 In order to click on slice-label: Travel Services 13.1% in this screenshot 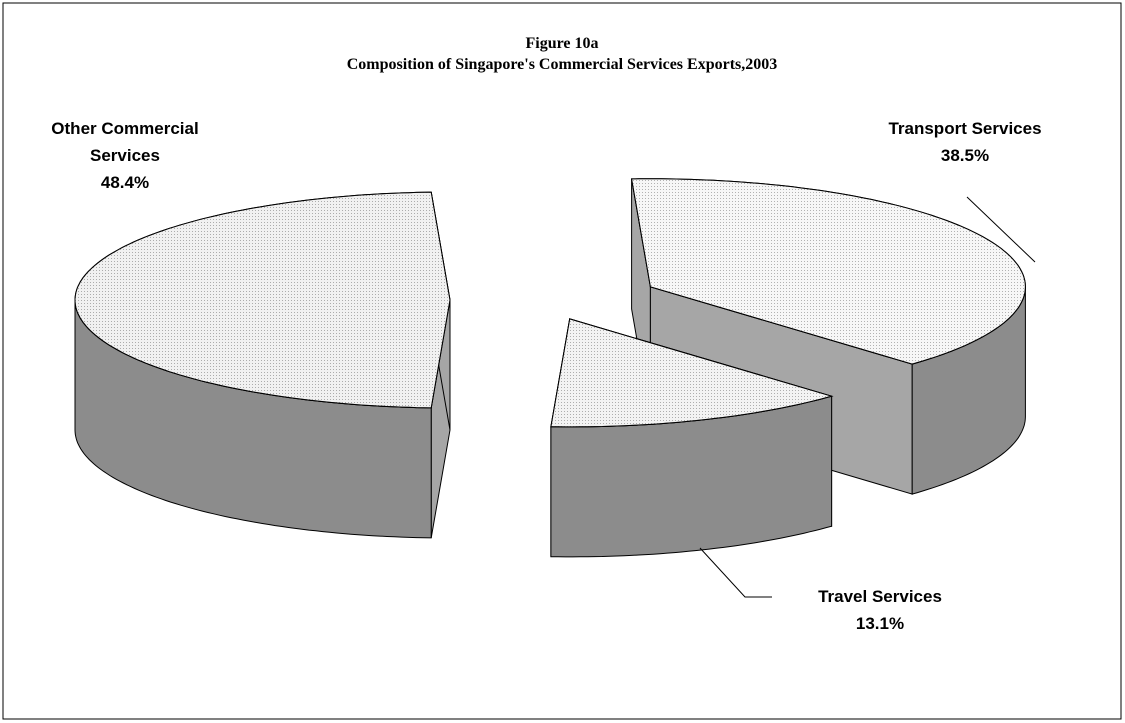, I will do `click(880, 610)`.